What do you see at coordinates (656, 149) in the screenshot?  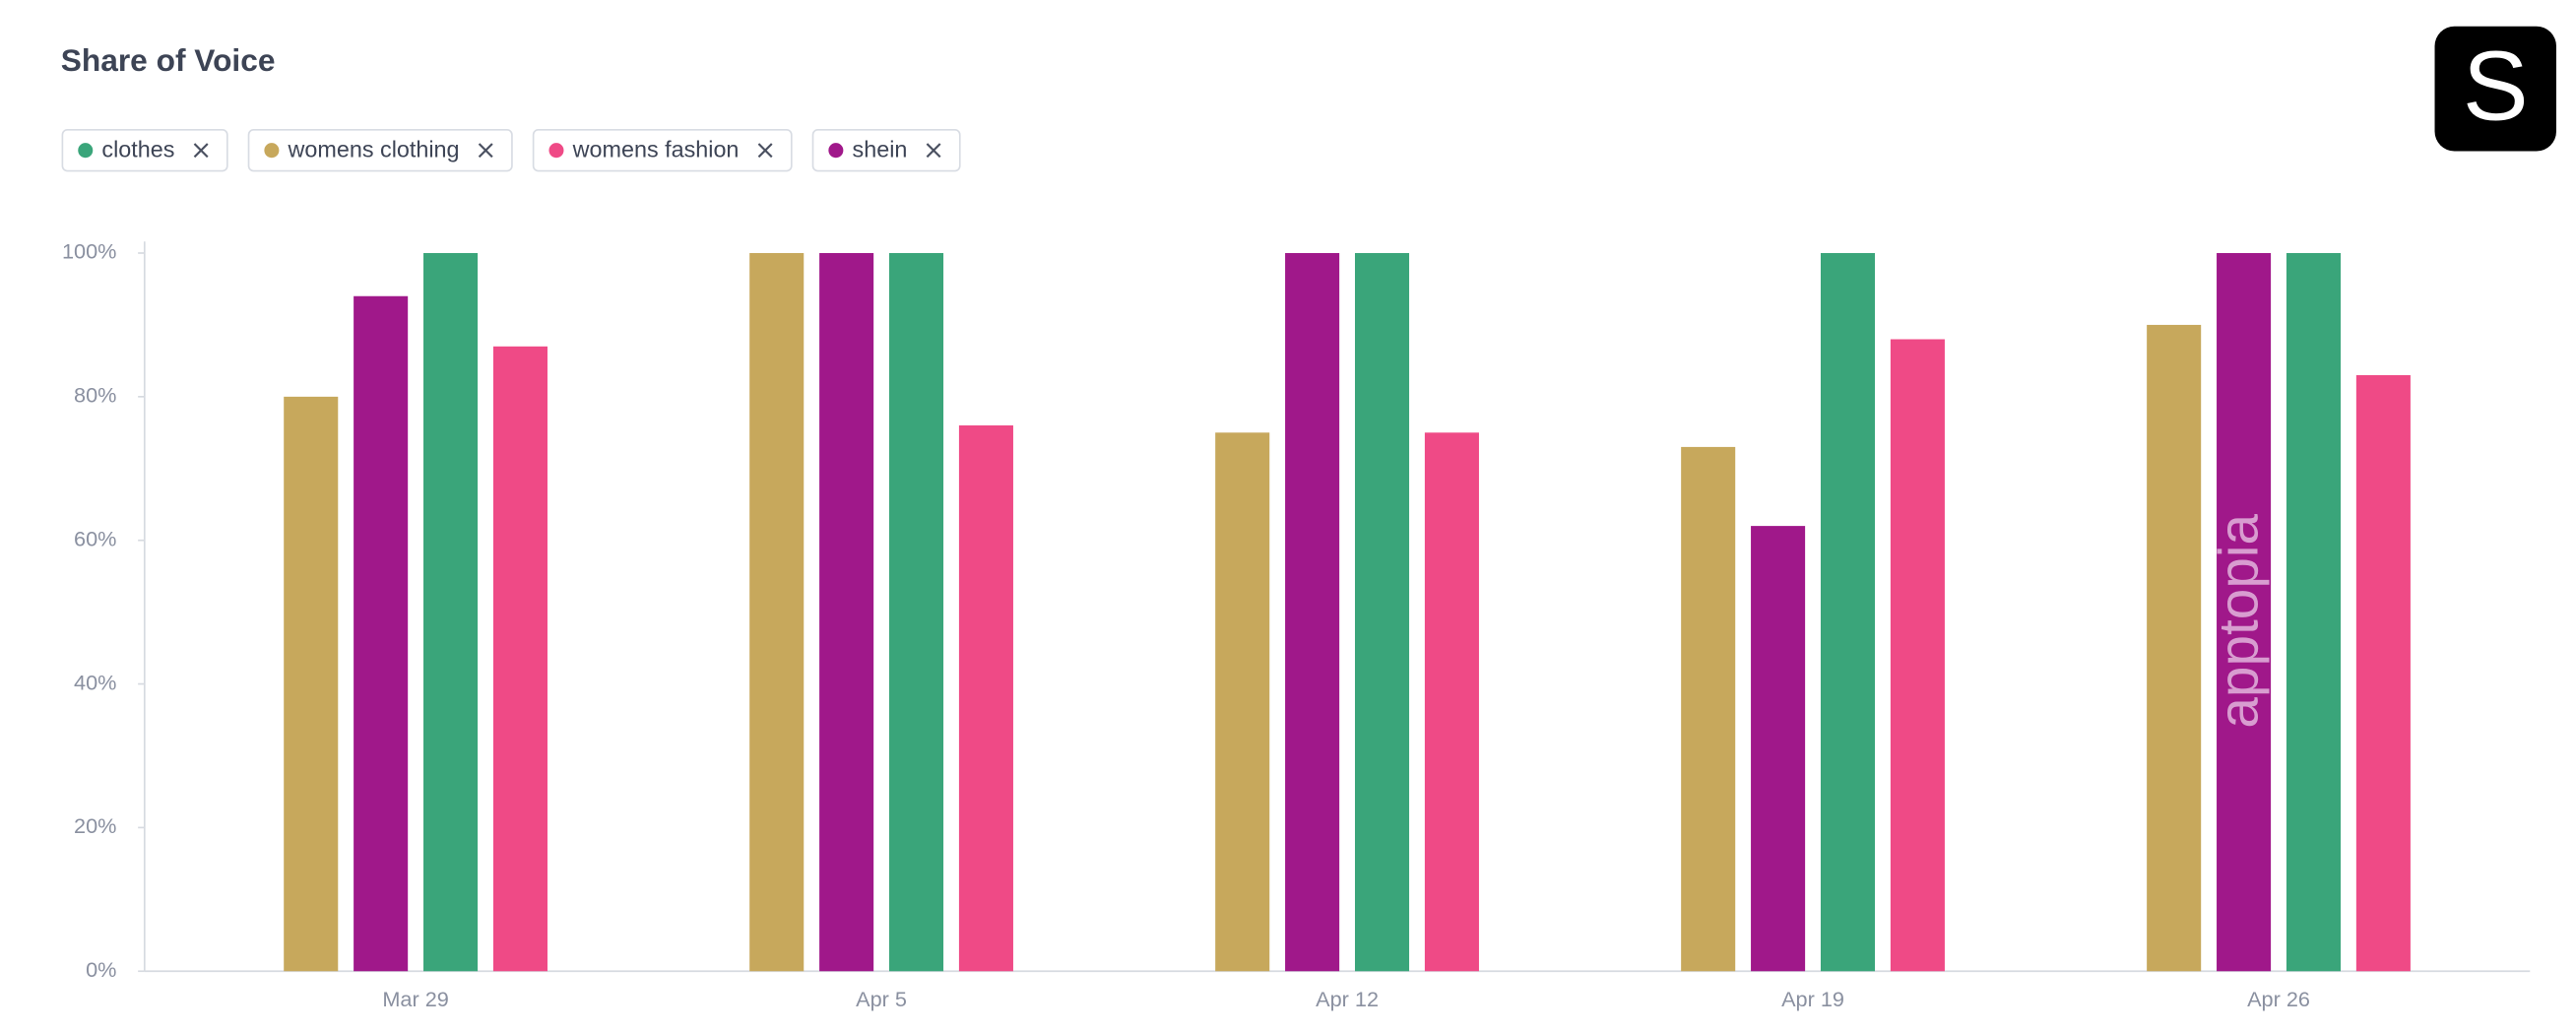 I see `legend-label: womens fashion` at bounding box center [656, 149].